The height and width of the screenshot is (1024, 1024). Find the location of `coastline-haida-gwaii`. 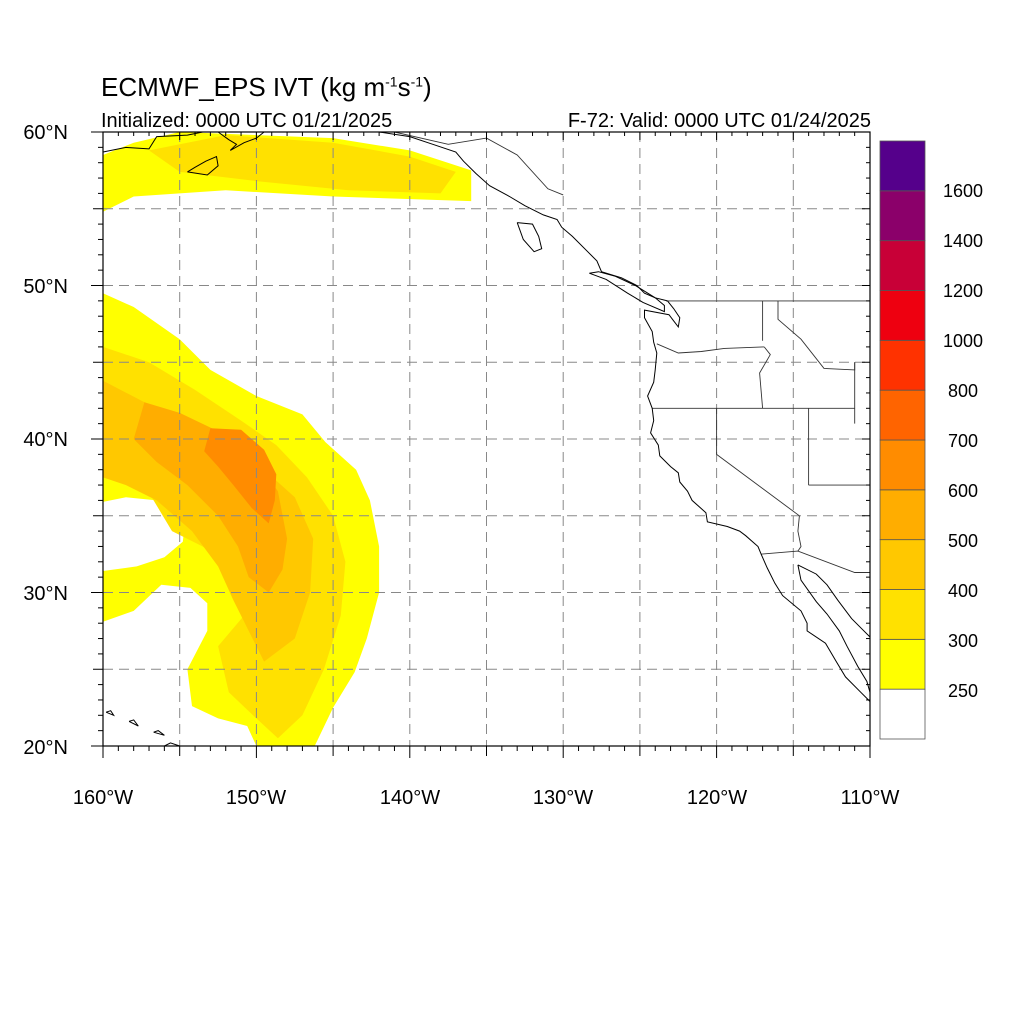

coastline-haida-gwaii is located at coordinates (529, 237).